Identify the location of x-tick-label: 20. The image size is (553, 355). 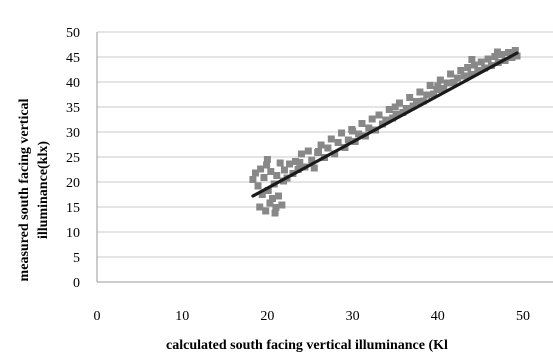
(267, 316).